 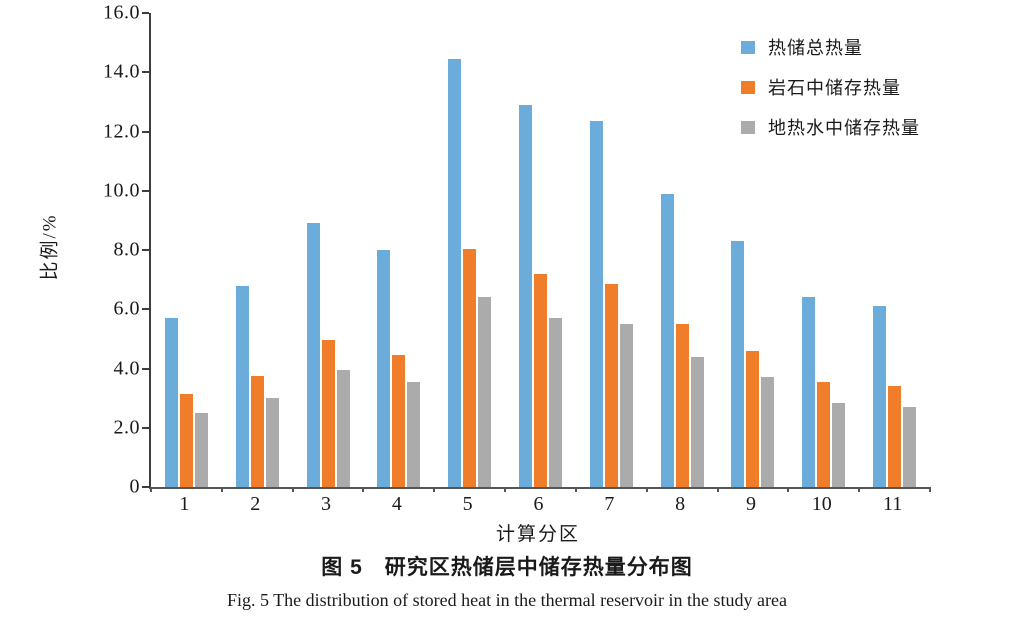 I want to click on bar-series2-zone11, so click(x=910, y=447).